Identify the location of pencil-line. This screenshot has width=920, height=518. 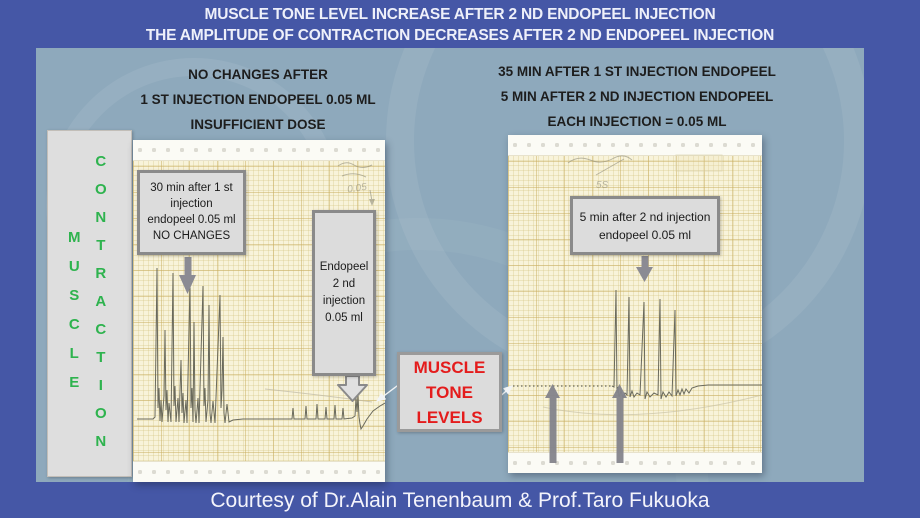
(652, 405).